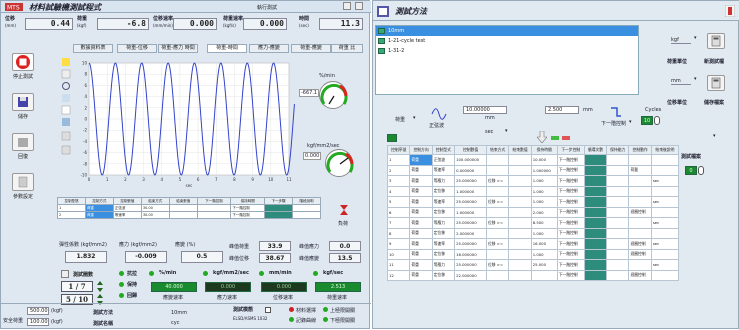 This screenshot has width=739, height=330. Describe the element at coordinates (681, 40) in the screenshot. I see `force-unit-select: kgf` at that location.